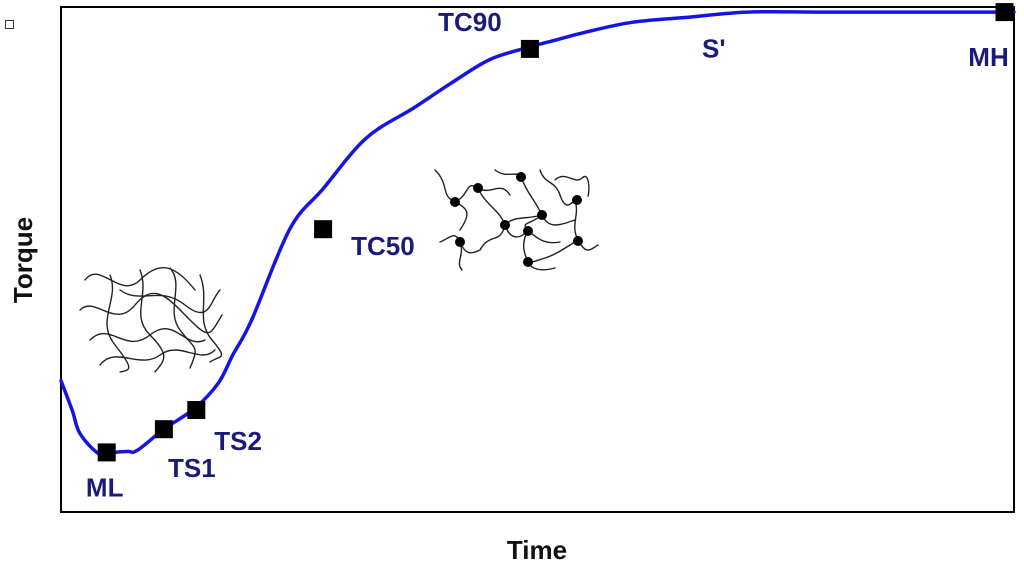 This screenshot has width=1024, height=567. What do you see at coordinates (196, 410) in the screenshot?
I see `marker-ts2` at bounding box center [196, 410].